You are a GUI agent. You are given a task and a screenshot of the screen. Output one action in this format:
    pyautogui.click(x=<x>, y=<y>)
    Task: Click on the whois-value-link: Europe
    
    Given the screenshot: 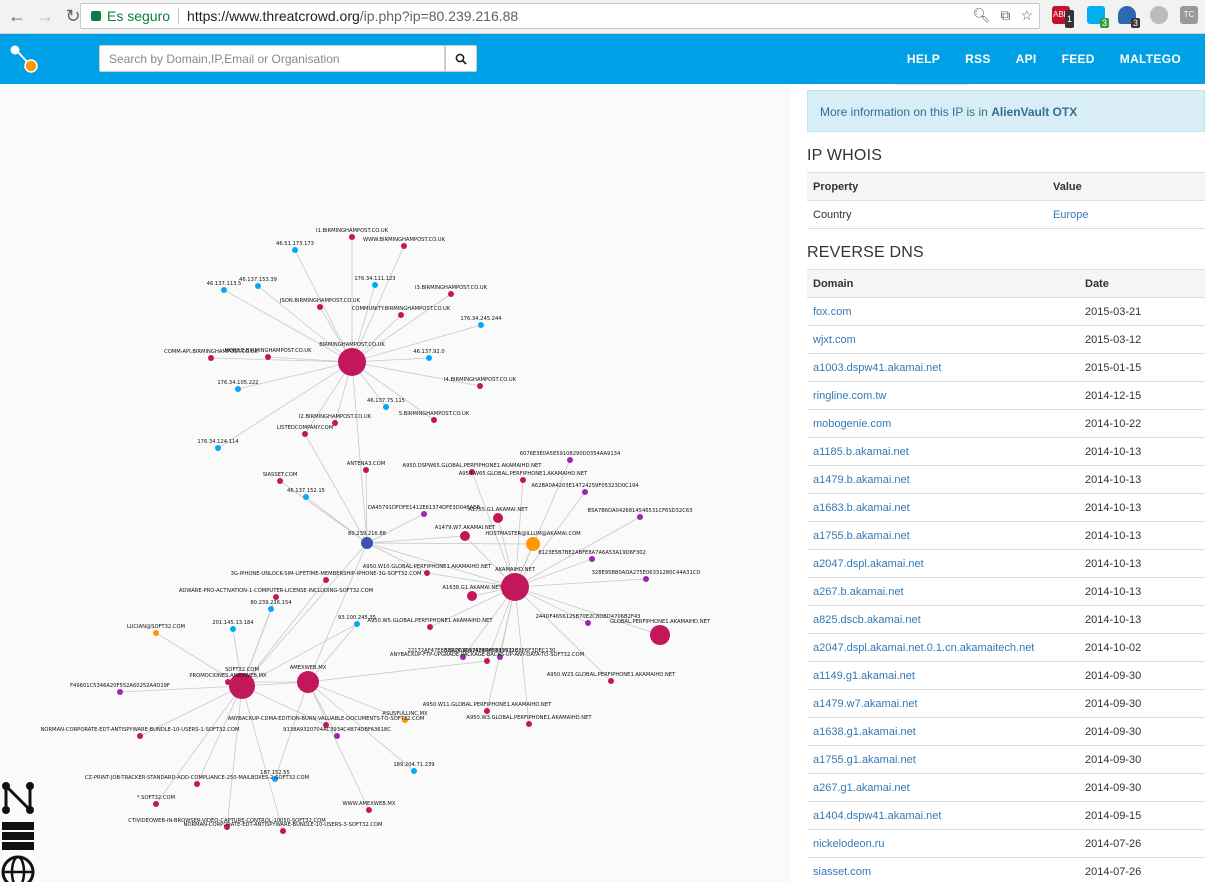 What is the action you would take?
    pyautogui.click(x=1126, y=214)
    